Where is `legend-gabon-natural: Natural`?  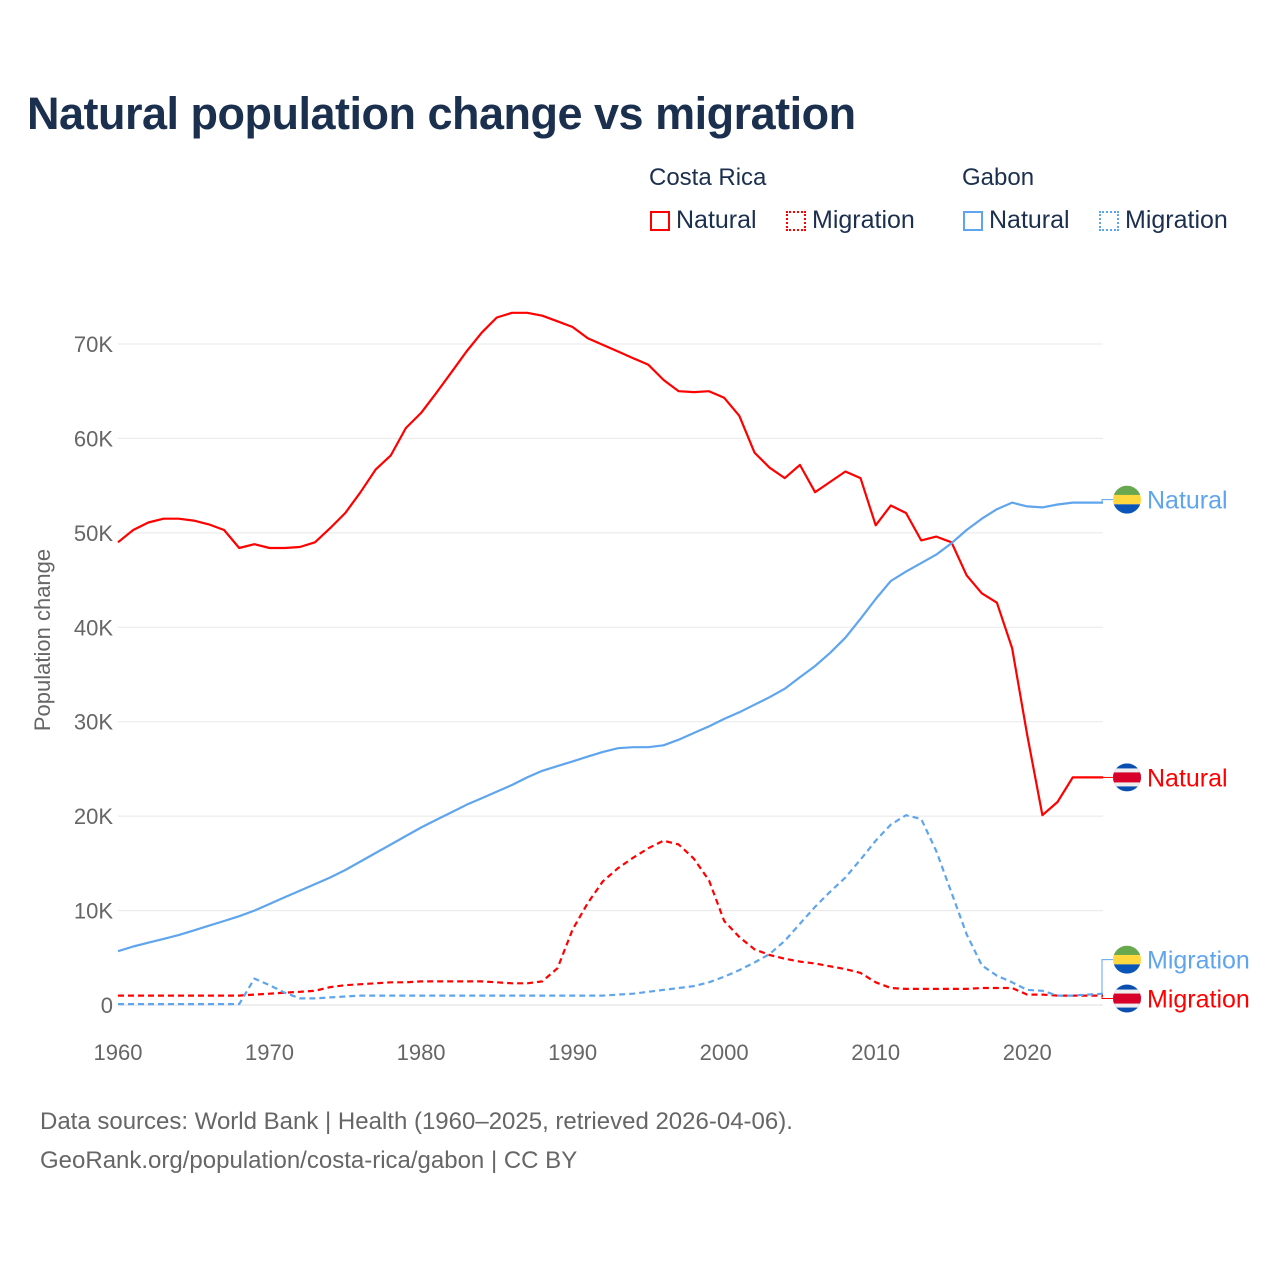 legend-gabon-natural: Natural is located at coordinates (1016, 220).